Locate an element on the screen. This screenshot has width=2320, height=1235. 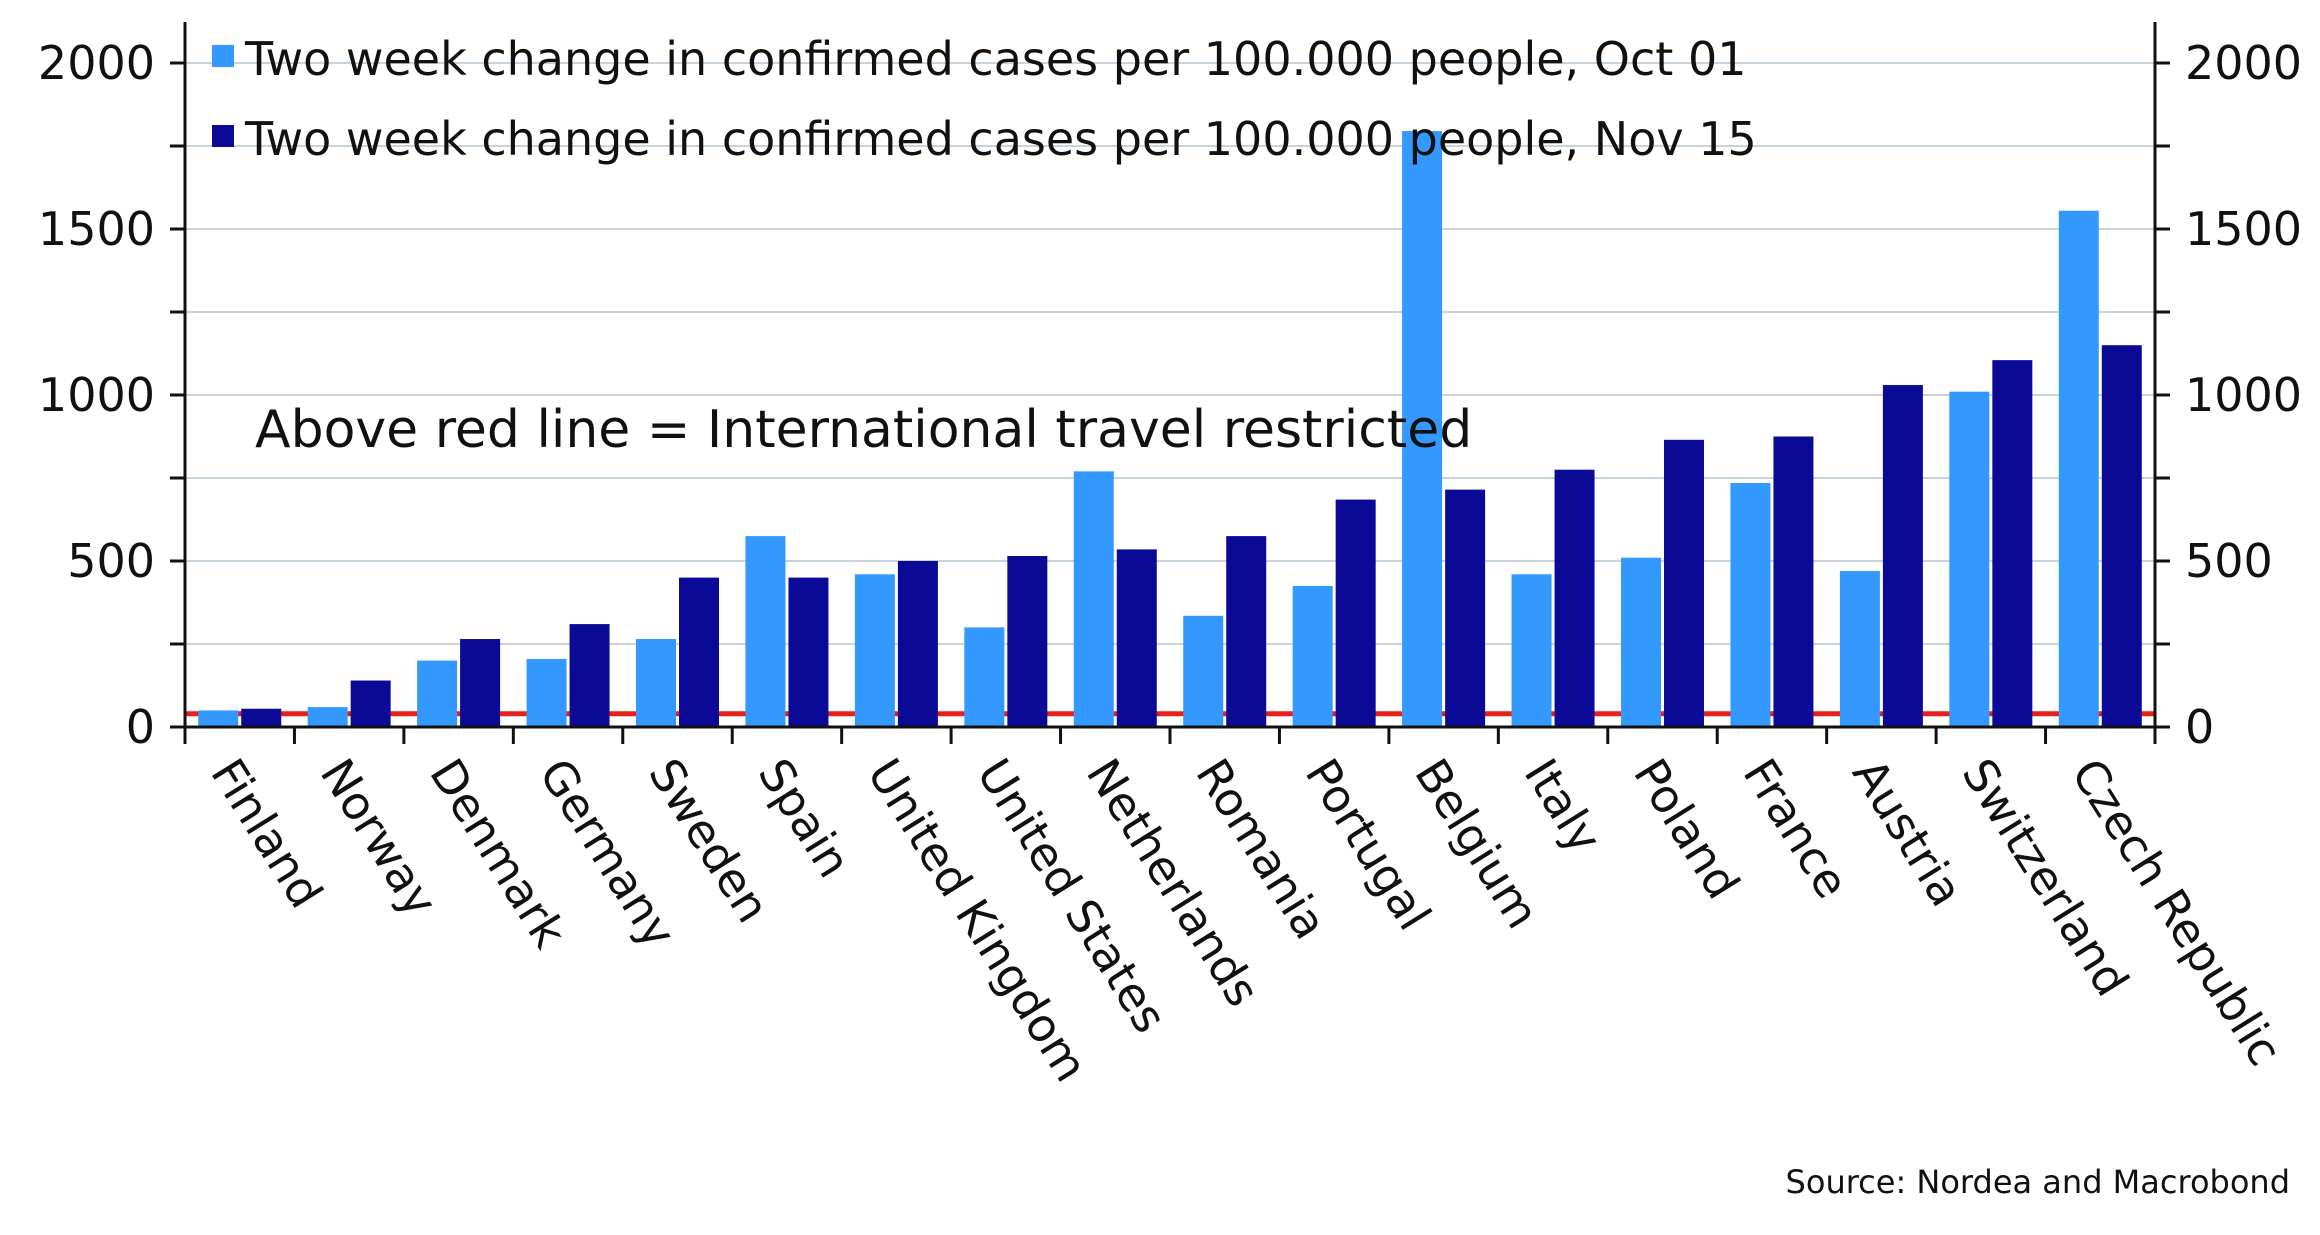
category-label: France is located at coordinates (1796, 828).